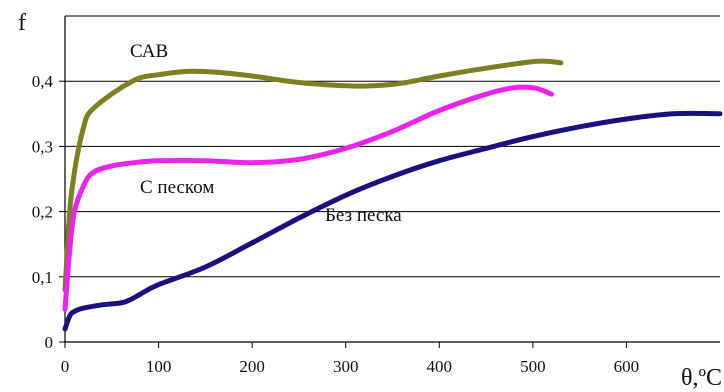 The width and height of the screenshot is (724, 392). Describe the element at coordinates (65, 366) in the screenshot. I see `x-tick-label-0: 0` at that location.